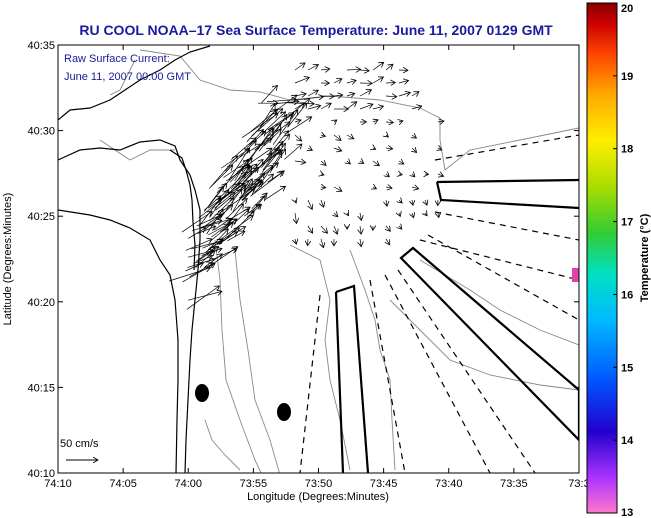  I want to click on bathymetry-contour-northeast, so click(511, 149).